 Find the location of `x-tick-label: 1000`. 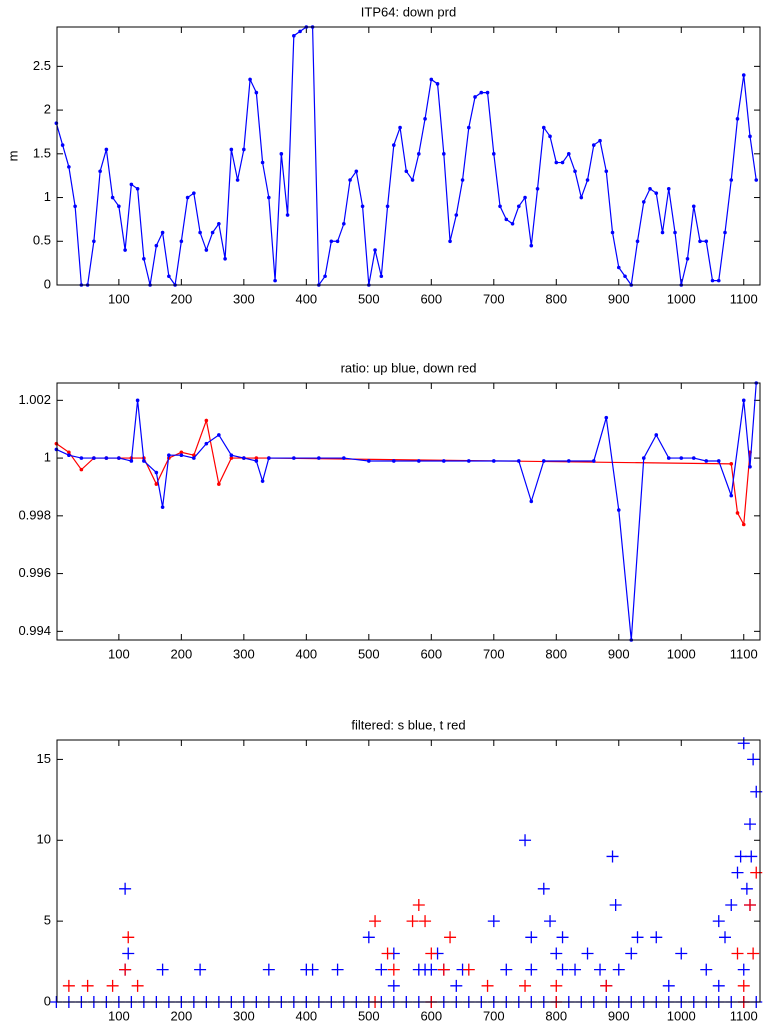

x-tick-label: 1000 is located at coordinates (681, 298).